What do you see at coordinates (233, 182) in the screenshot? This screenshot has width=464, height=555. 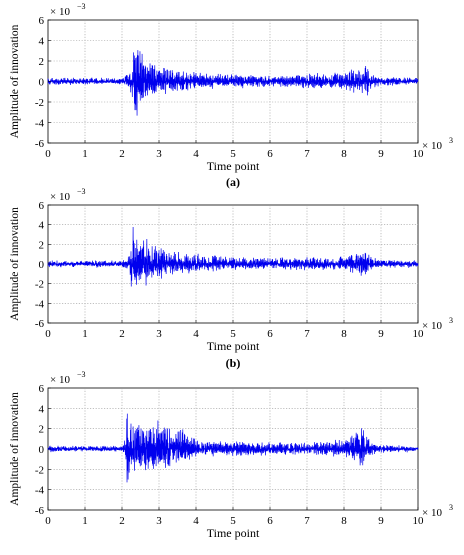 I see `panel-label: (a)` at bounding box center [233, 182].